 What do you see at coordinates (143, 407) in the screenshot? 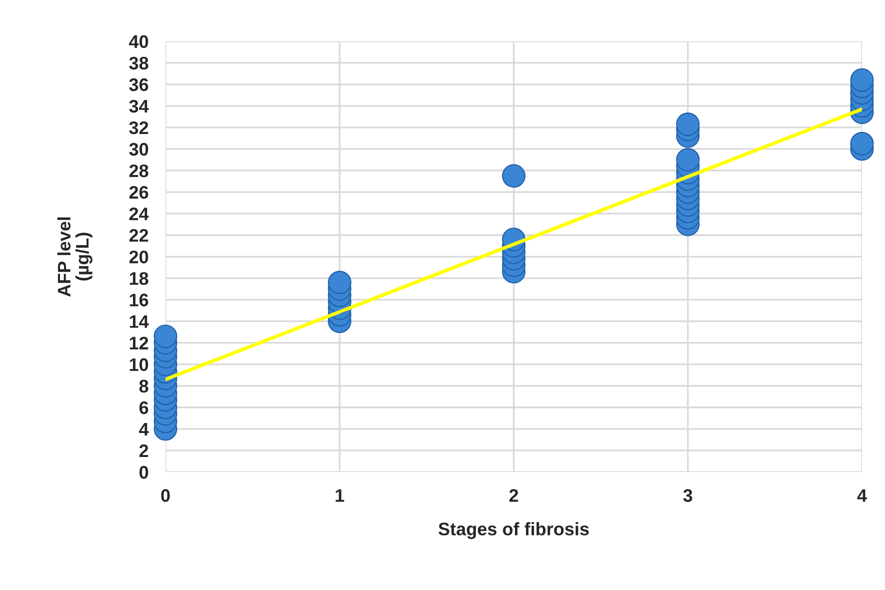
I see `y-tick-label: 6` at bounding box center [143, 407].